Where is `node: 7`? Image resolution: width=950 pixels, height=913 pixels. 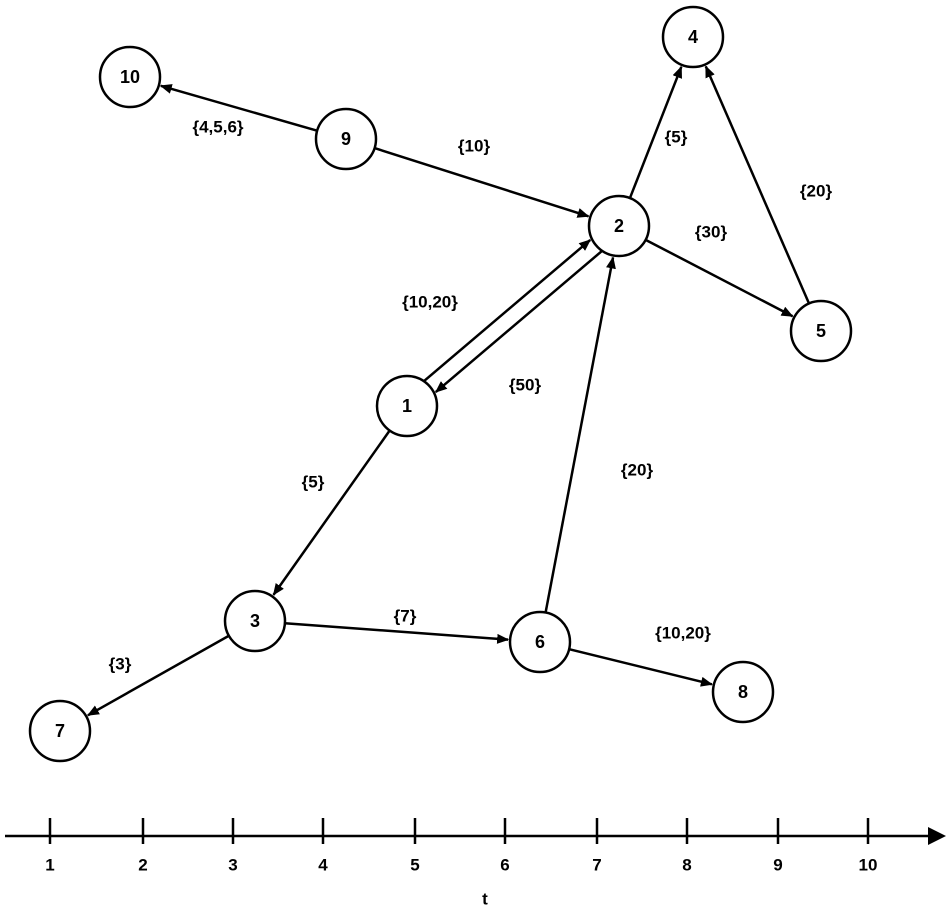 node: 7 is located at coordinates (60, 731).